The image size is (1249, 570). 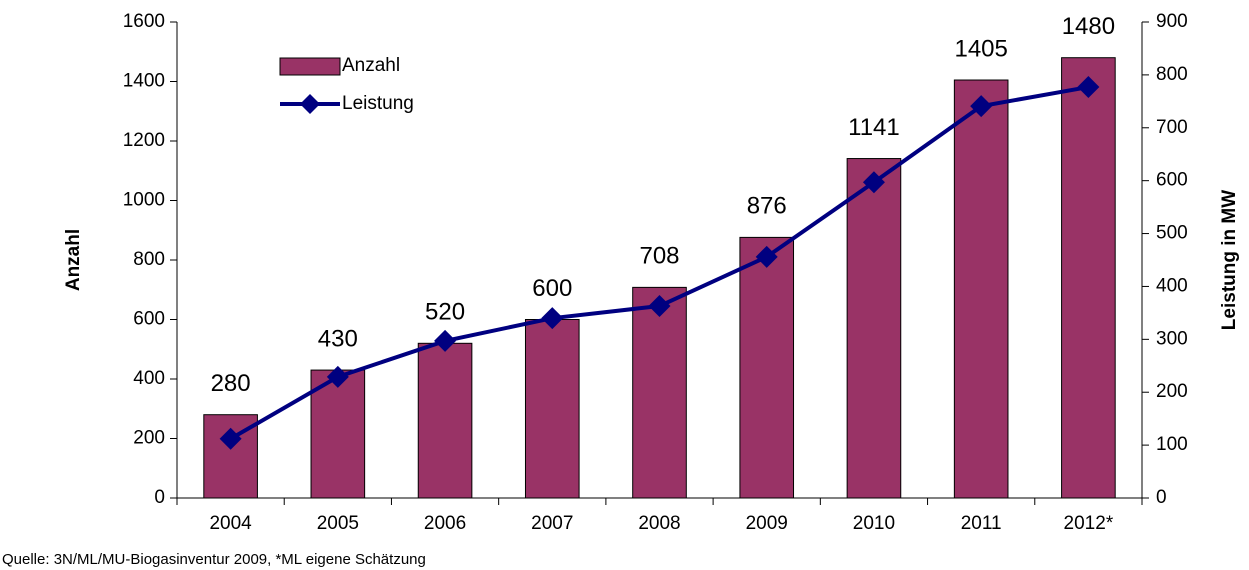 I want to click on x-tick-label: 2008, so click(x=659, y=523).